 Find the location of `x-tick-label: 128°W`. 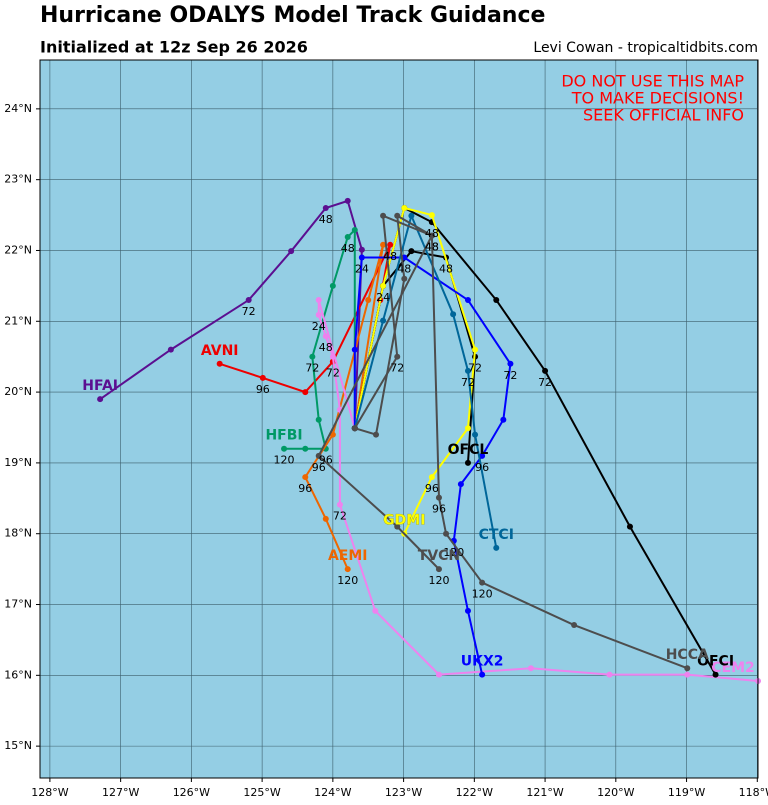

x-tick-label: 128°W is located at coordinates (49, 792).